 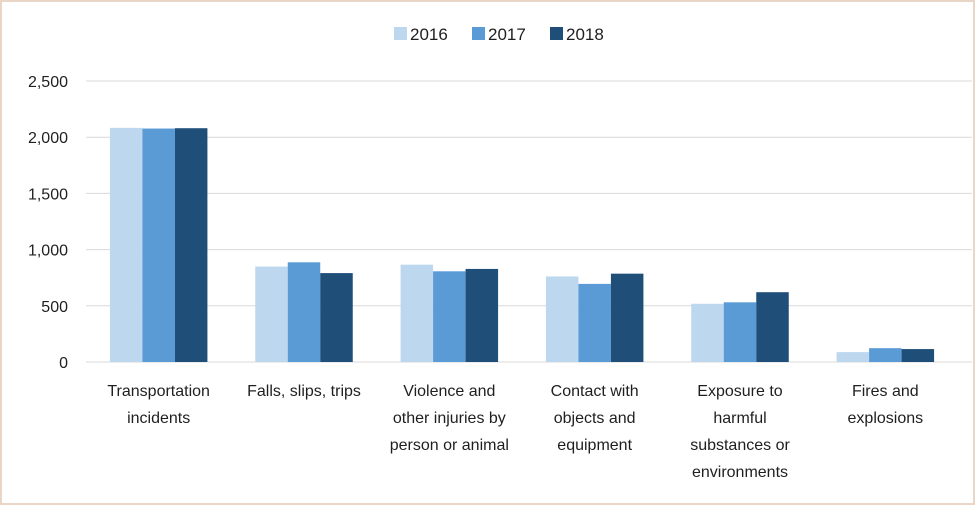 I want to click on category-label: incidents, so click(x=158, y=418).